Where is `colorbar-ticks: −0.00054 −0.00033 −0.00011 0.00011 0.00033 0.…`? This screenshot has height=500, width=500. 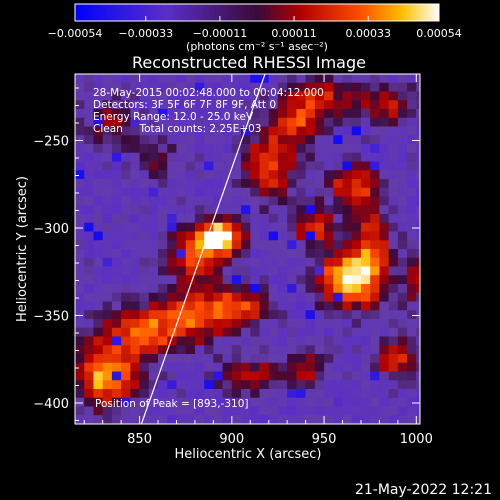
colorbar-ticks: −0.00054 −0.00033 −0.00011 0.00011 0.00033 0.… is located at coordinates (255, 28).